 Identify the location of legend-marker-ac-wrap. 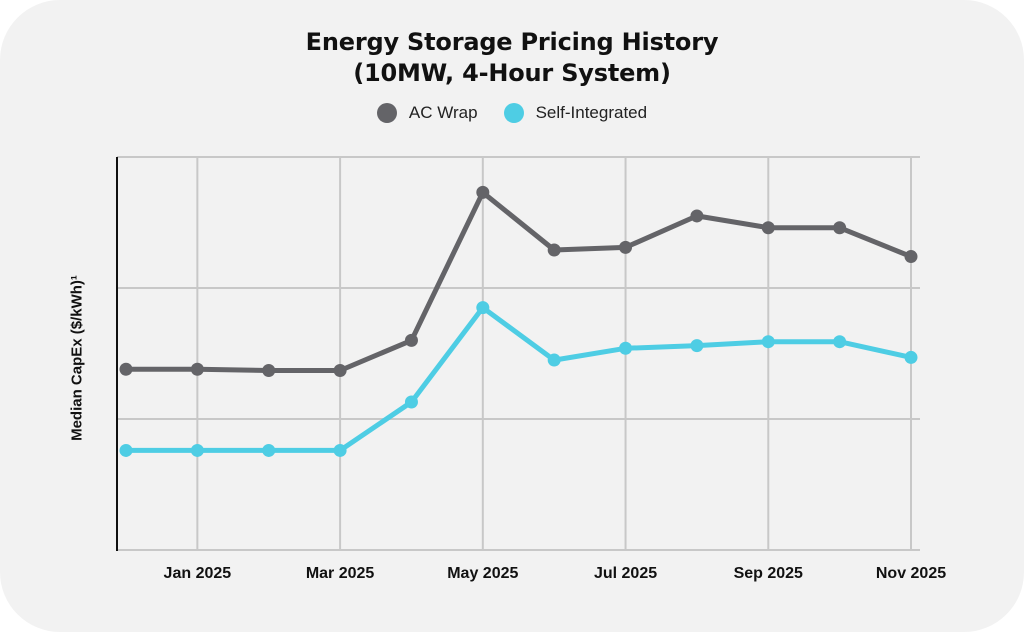
(386, 113).